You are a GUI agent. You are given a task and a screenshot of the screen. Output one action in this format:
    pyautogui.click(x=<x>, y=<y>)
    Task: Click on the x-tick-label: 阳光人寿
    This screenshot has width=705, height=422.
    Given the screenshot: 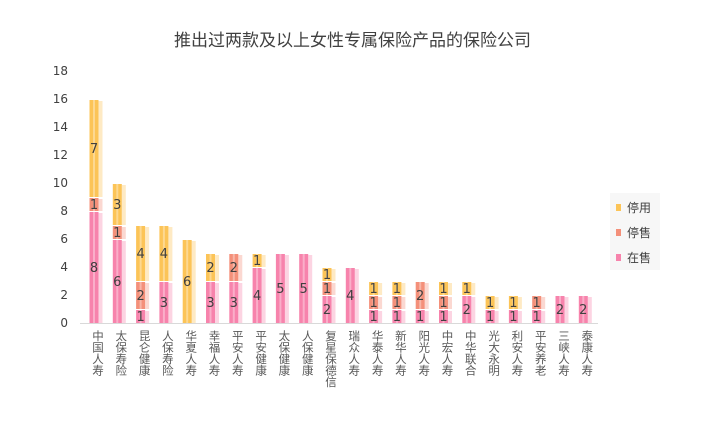 What is the action you would take?
    pyautogui.click(x=424, y=353)
    